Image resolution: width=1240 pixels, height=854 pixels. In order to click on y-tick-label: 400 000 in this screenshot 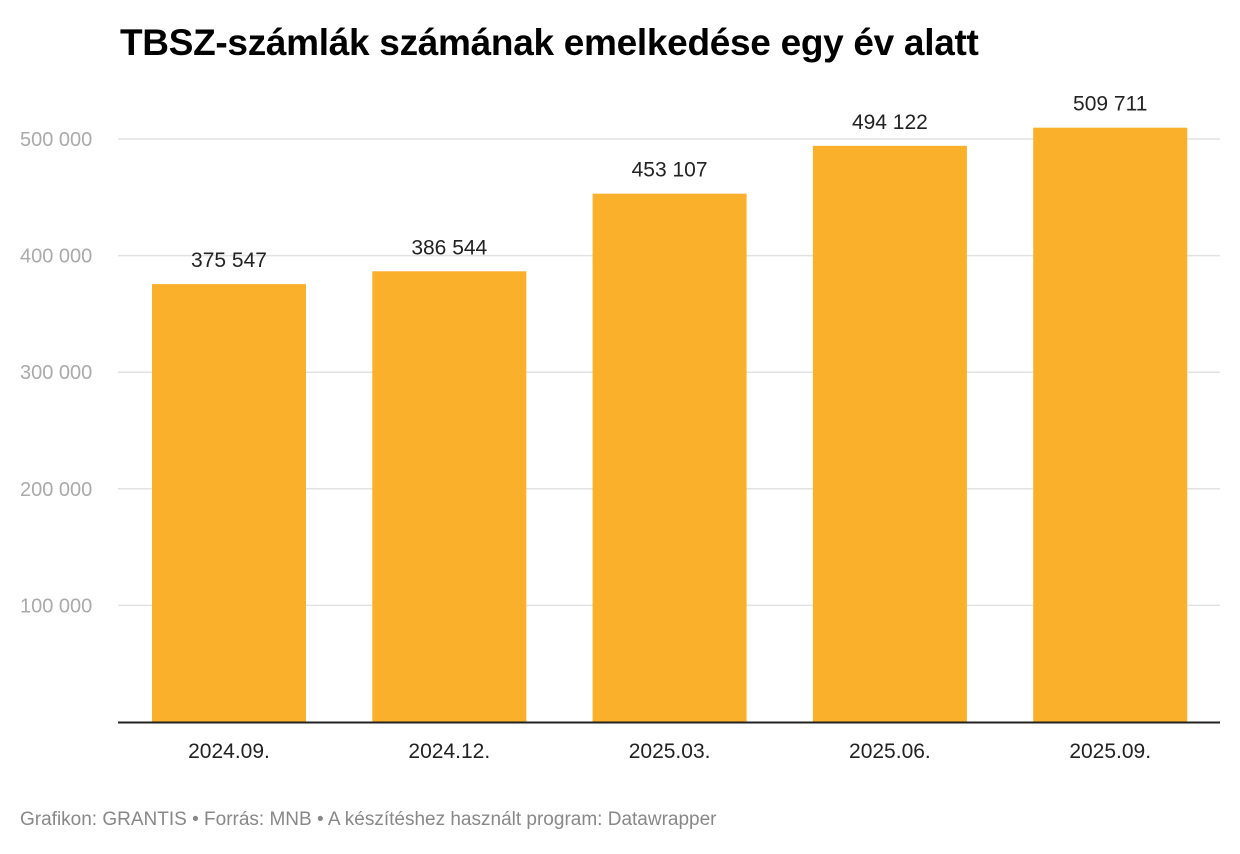, I will do `click(56, 257)`.